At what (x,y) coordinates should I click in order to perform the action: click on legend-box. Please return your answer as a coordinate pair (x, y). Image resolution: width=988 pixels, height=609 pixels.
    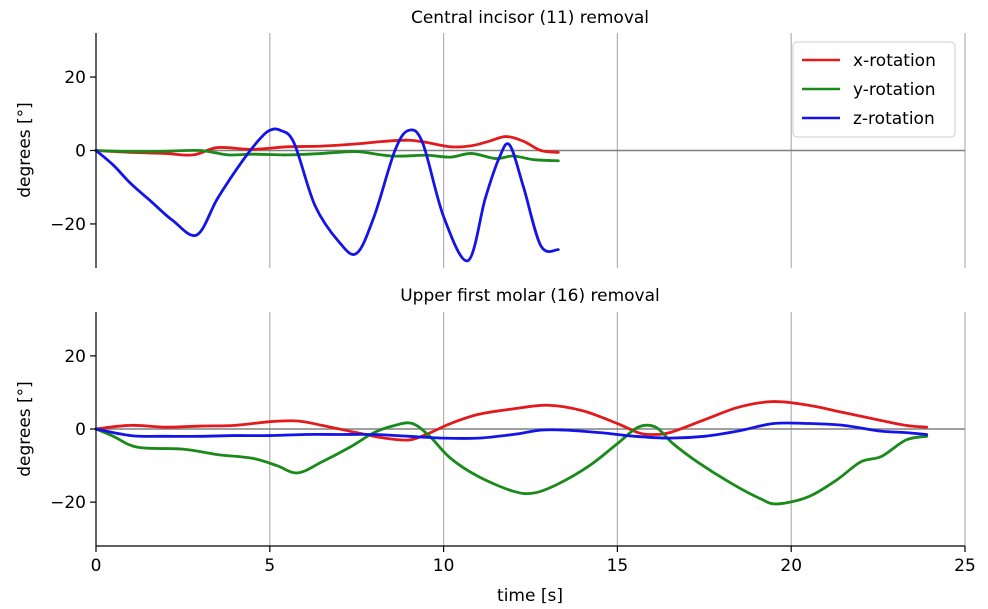
    Looking at the image, I should click on (874, 89).